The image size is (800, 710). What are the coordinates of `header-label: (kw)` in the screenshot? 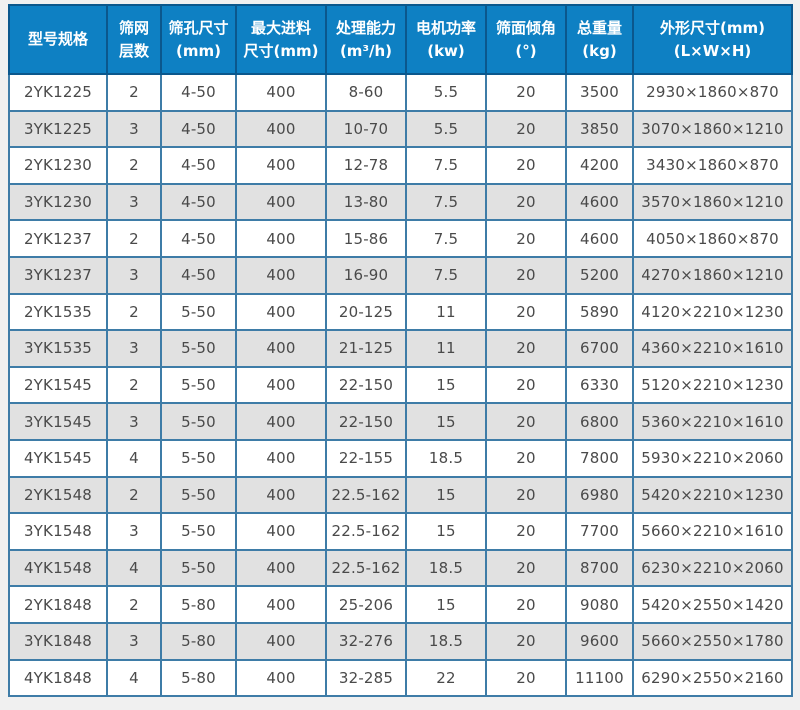 It's located at (446, 50).